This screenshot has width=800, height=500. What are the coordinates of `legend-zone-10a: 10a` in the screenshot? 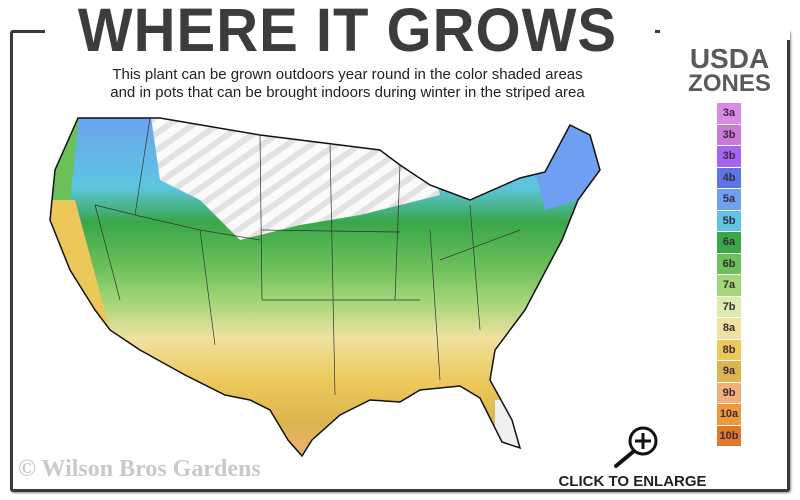 It's located at (729, 414).